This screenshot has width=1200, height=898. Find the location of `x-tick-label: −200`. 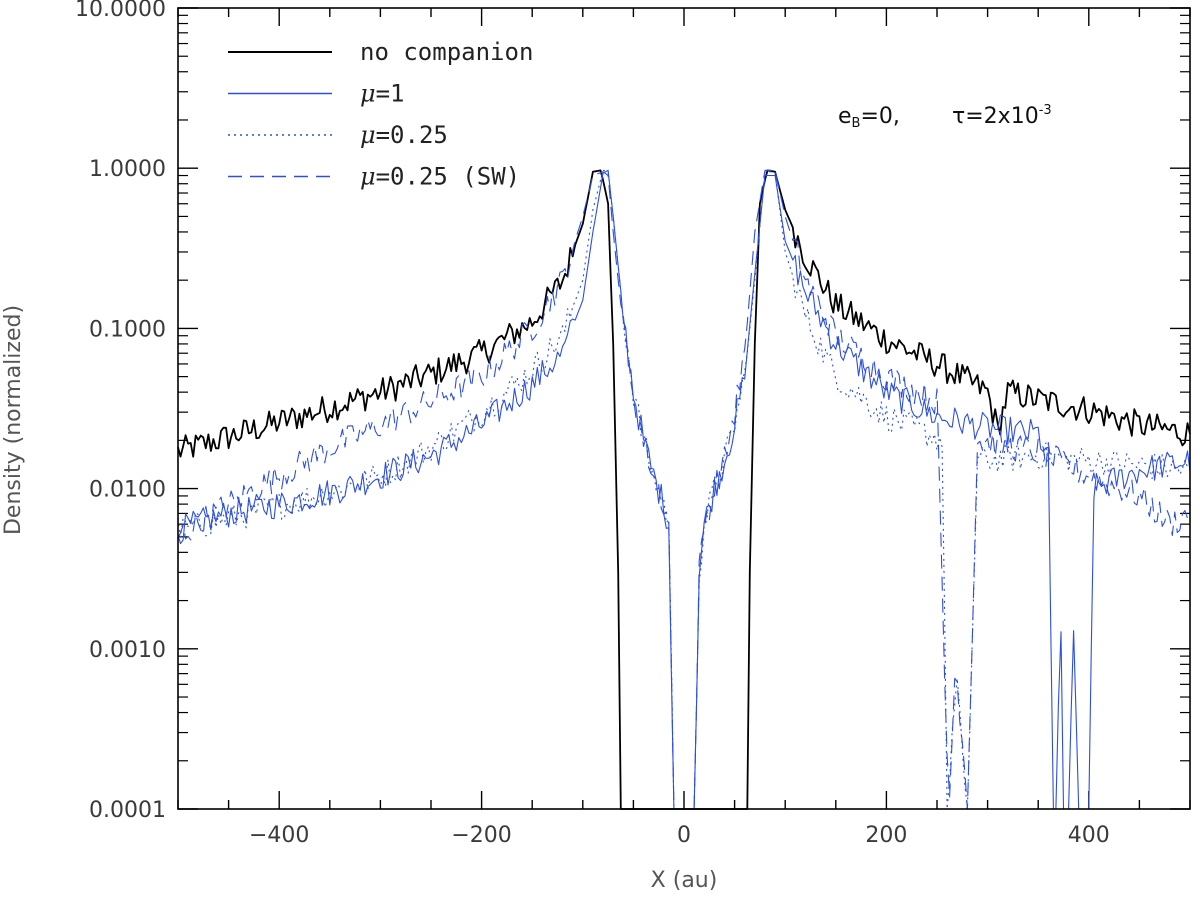

x-tick-label: −200 is located at coordinates (481, 835).